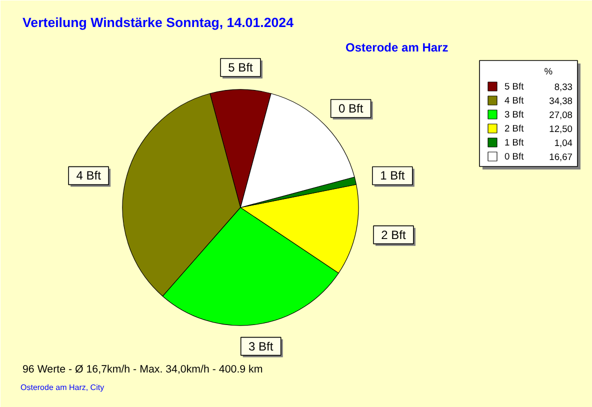  What do you see at coordinates (514, 143) in the screenshot?
I see `legend-label: 1 Bft` at bounding box center [514, 143].